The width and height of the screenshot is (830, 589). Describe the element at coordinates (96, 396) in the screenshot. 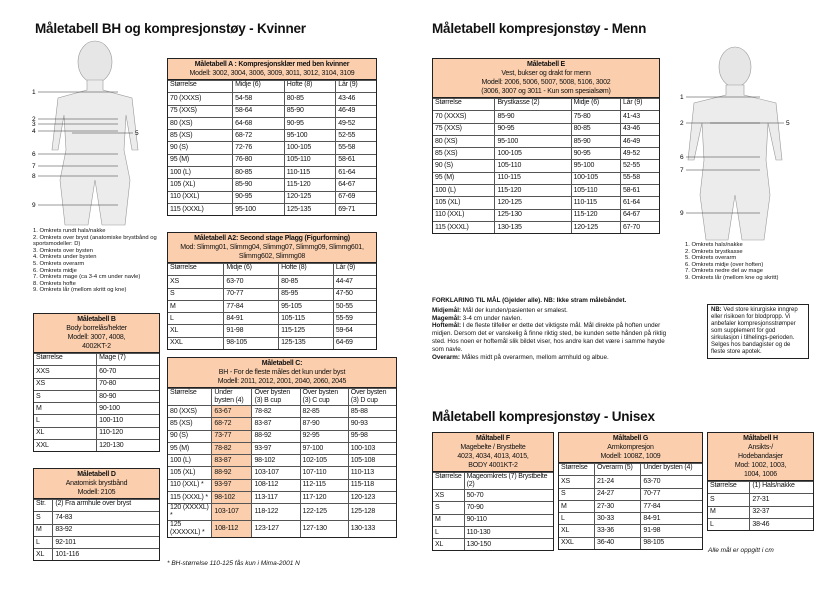

I see `row: S 80-90` at that location.